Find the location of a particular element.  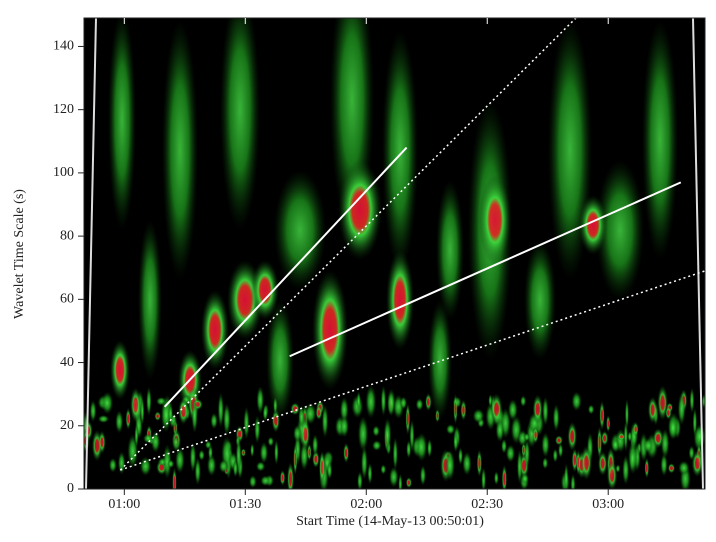

y-tick-label: 60 is located at coordinates (67, 299).